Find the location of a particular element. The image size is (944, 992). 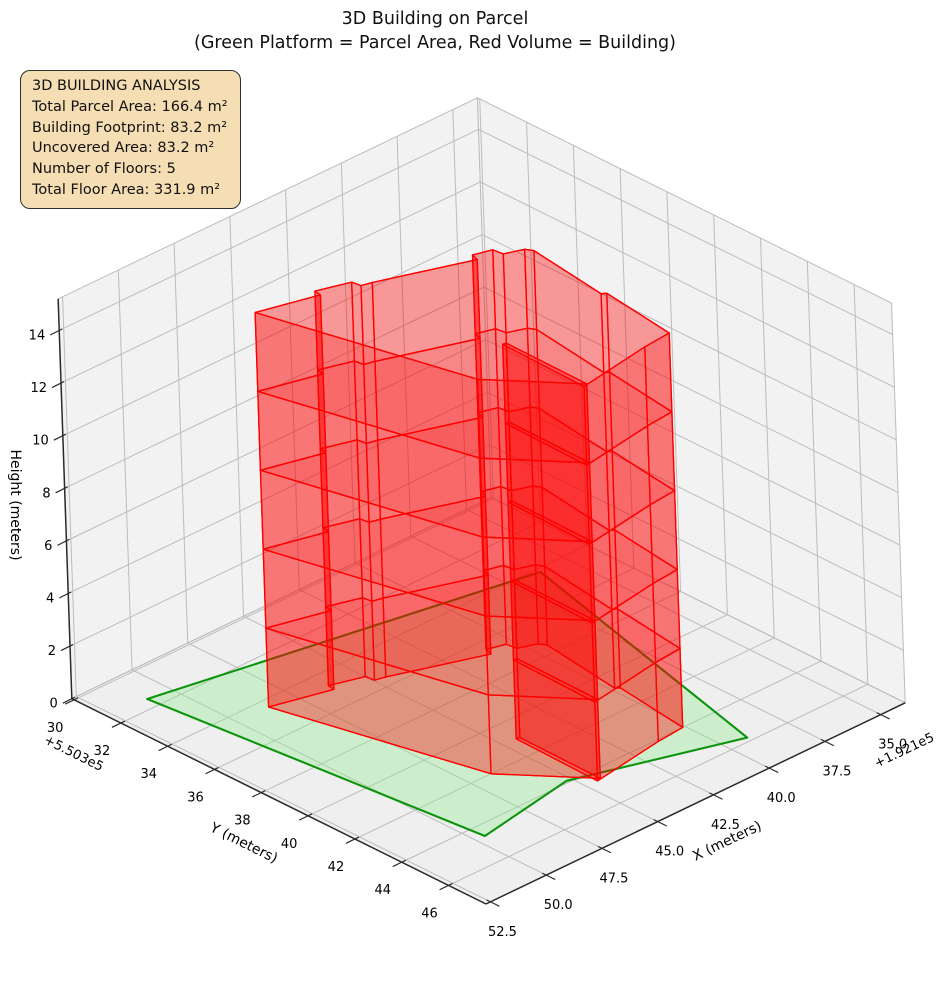

y-tick-label: 36 is located at coordinates (195, 797).